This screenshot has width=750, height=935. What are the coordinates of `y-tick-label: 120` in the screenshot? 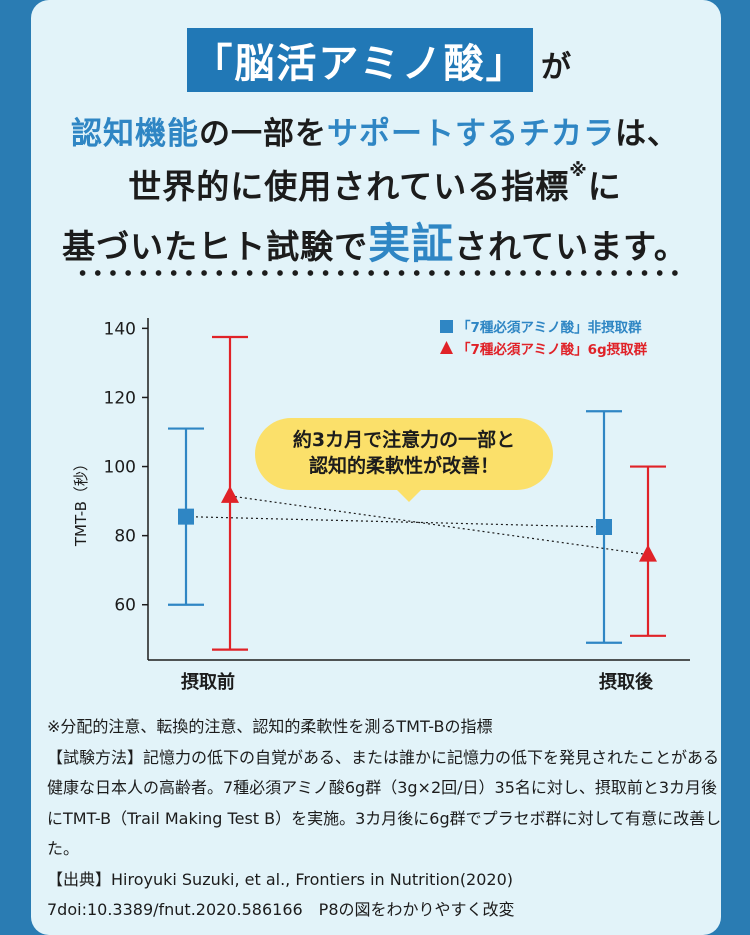 It's located at (120, 398).